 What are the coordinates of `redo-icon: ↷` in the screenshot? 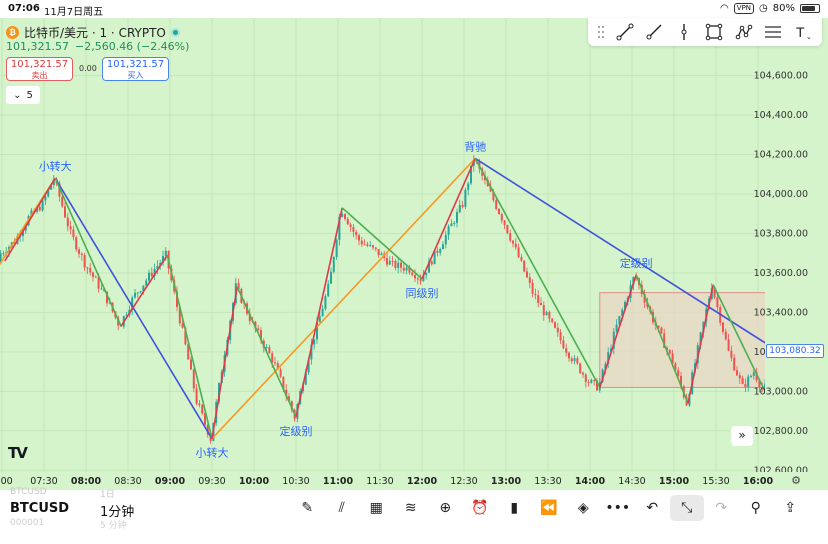 It's located at (721, 508).